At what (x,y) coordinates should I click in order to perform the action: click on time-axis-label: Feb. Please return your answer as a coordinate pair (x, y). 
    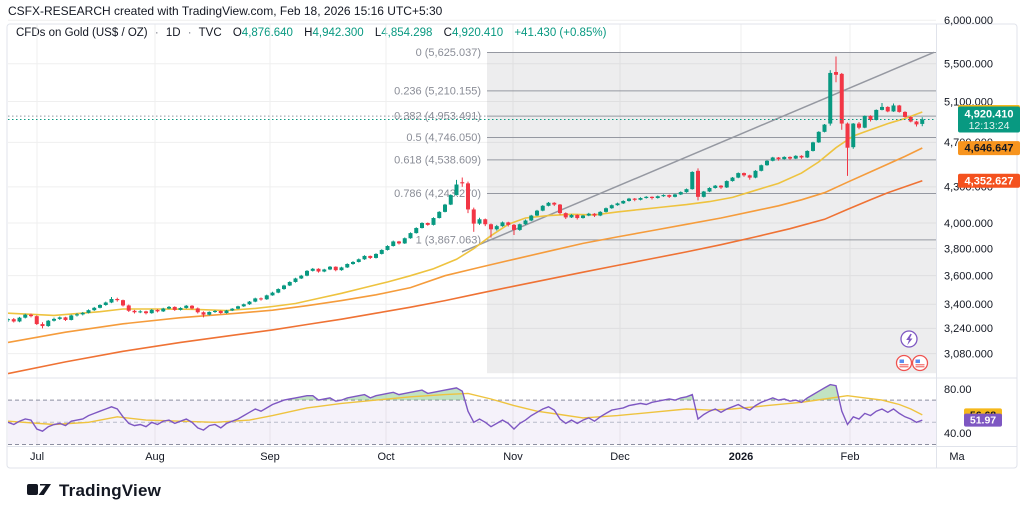
    Looking at the image, I should click on (850, 457).